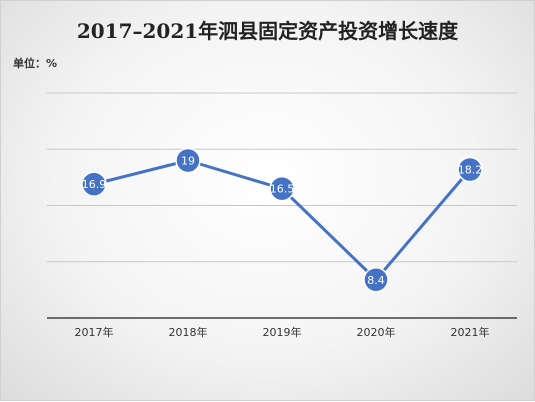 This screenshot has width=535, height=402. Describe the element at coordinates (35, 63) in the screenshot. I see `unit-label: 单位：%` at that location.